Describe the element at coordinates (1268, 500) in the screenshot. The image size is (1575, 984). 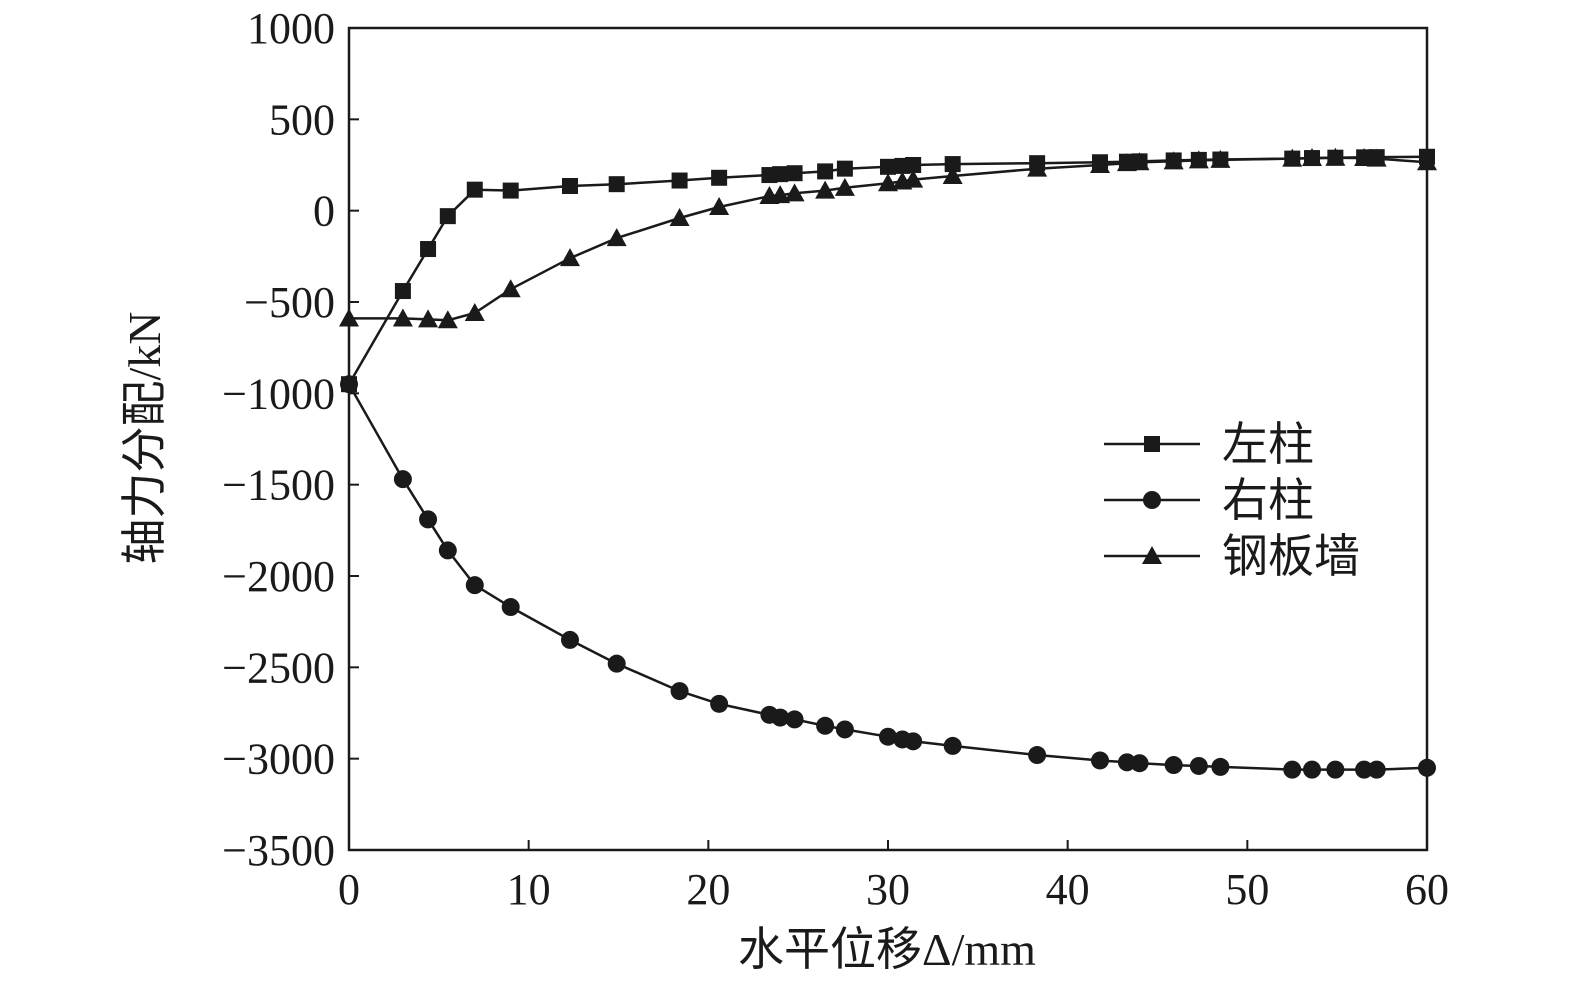
I see `legend-label: 右柱` at that location.